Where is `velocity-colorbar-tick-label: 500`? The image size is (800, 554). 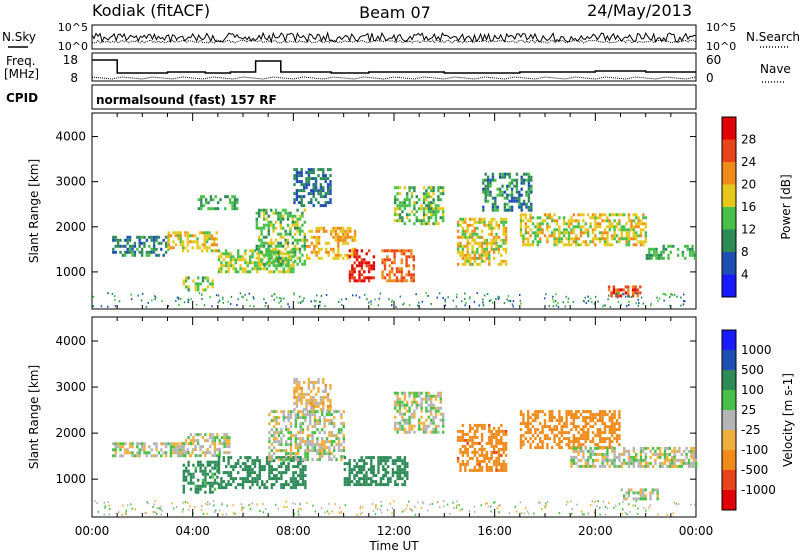
velocity-colorbar-tick-label: 500 is located at coordinates (752, 370).